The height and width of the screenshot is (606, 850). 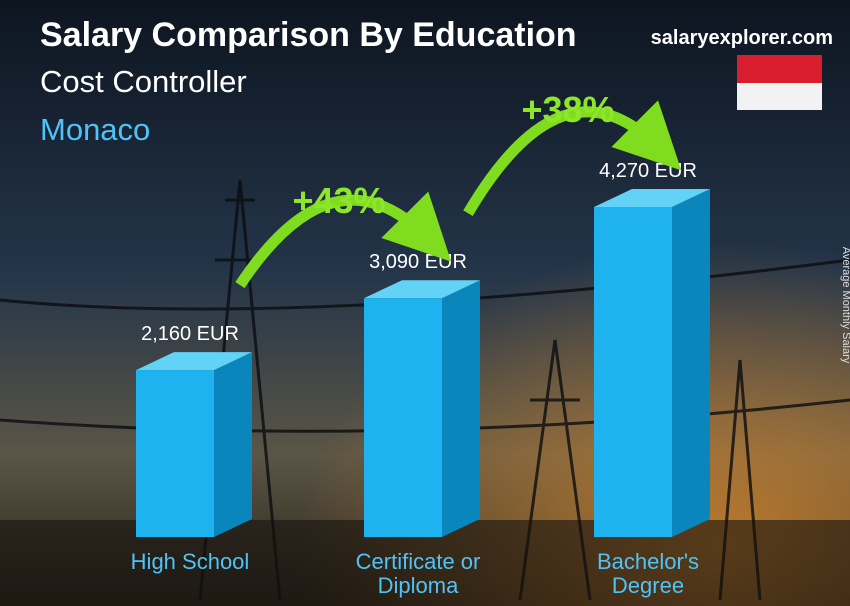 What do you see at coordinates (190, 334) in the screenshot?
I see `value-label: 2,160 EUR` at bounding box center [190, 334].